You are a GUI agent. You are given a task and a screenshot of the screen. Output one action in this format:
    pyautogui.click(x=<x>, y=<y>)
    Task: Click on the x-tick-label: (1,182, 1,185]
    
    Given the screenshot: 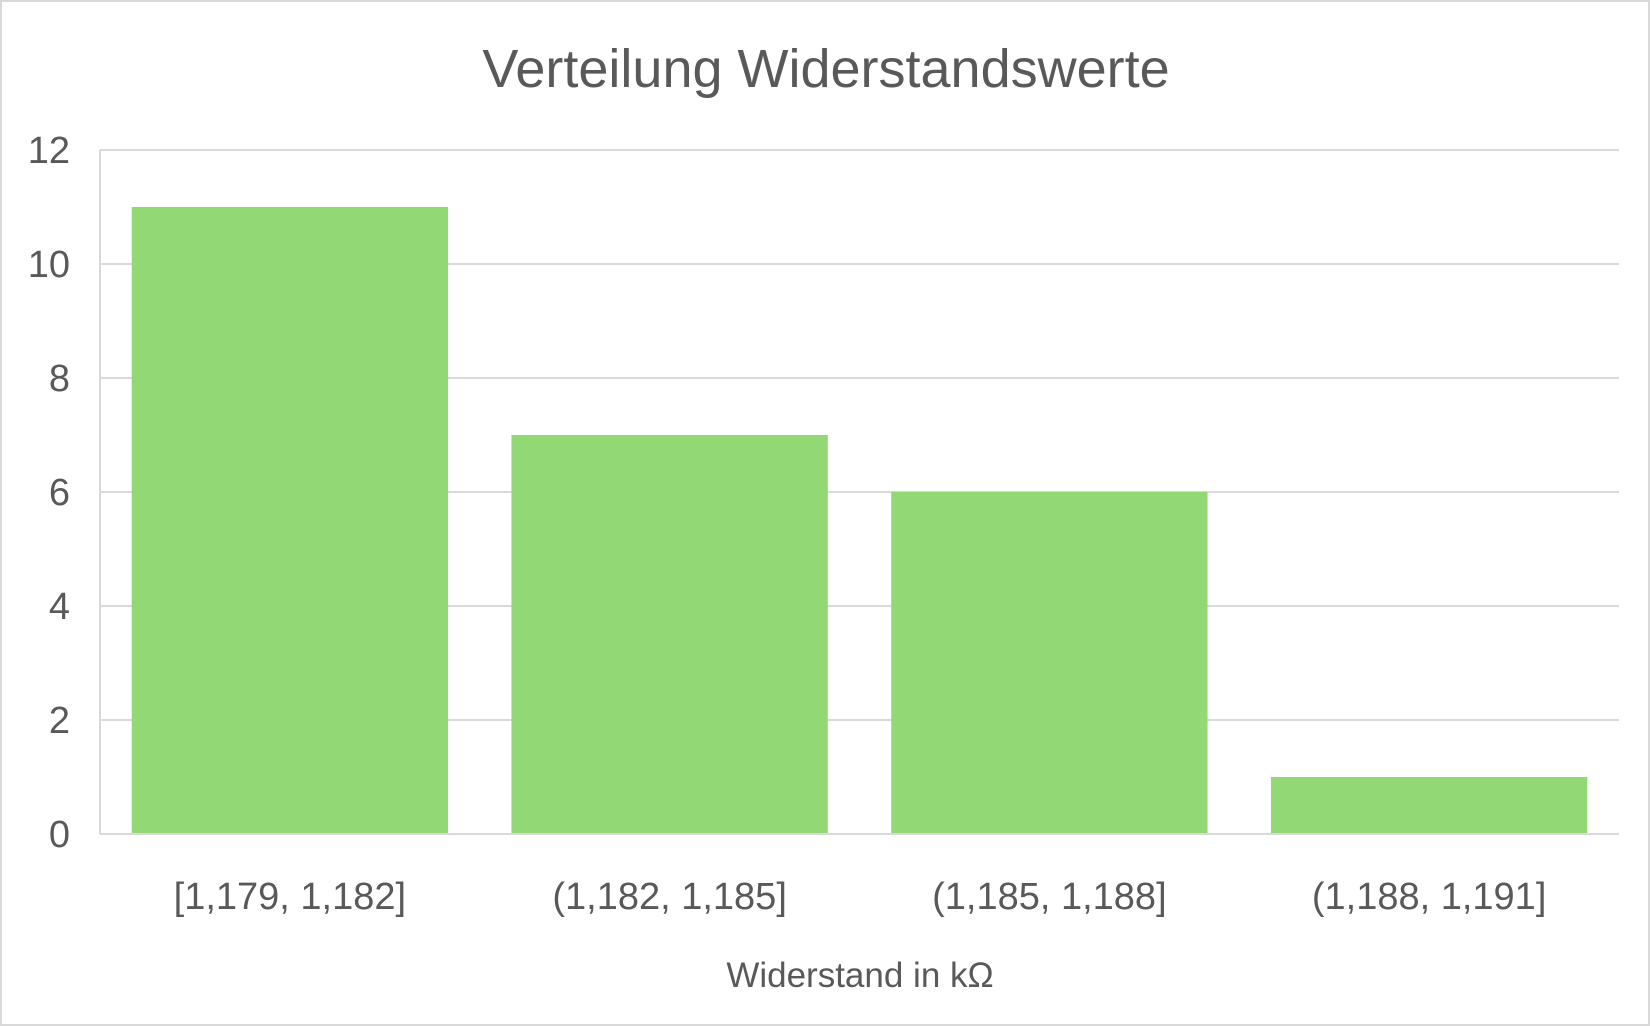 What is the action you would take?
    pyautogui.click(x=669, y=897)
    